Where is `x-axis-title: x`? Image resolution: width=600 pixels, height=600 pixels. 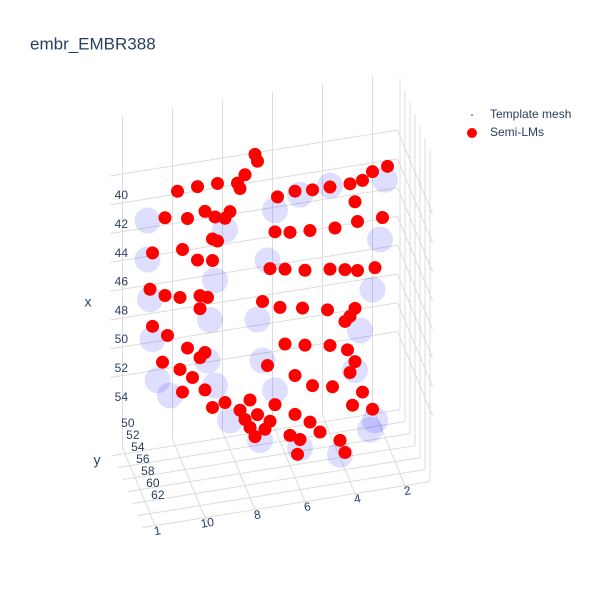 x-axis-title: x is located at coordinates (88, 302).